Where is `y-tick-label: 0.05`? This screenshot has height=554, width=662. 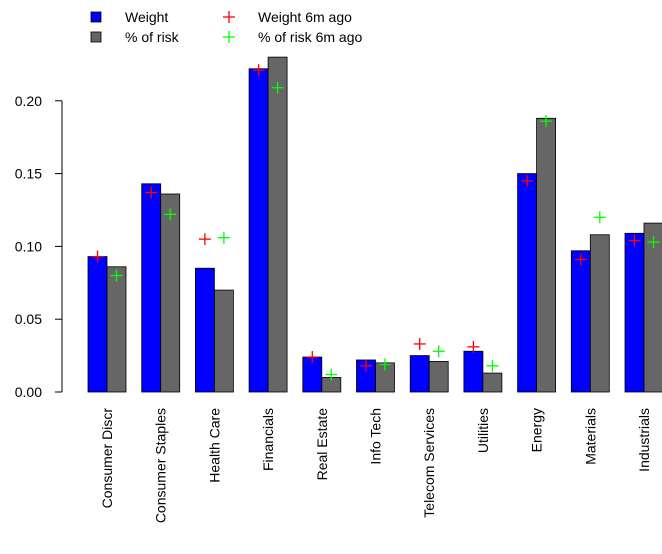
y-tick-label: 0.05 is located at coordinates (28, 319).